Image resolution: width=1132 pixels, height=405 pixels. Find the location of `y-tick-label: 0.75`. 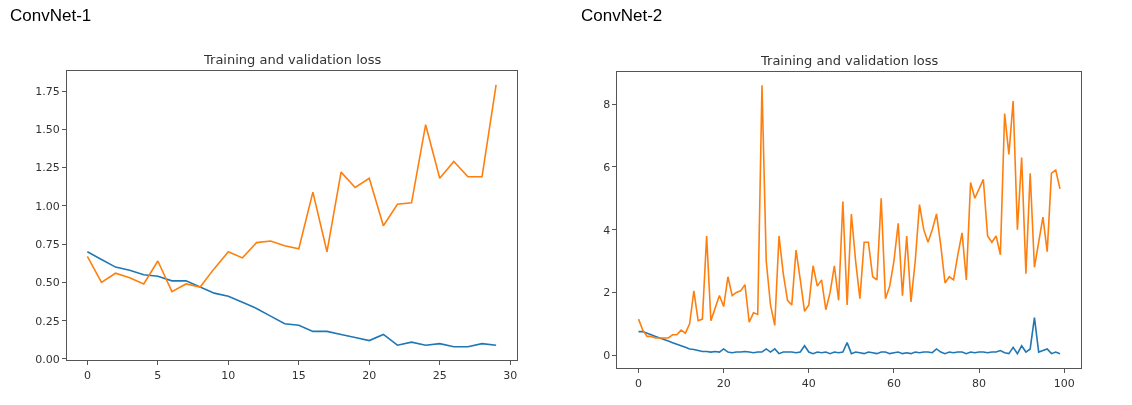

y-tick-label: 0.75 is located at coordinates (47, 244).